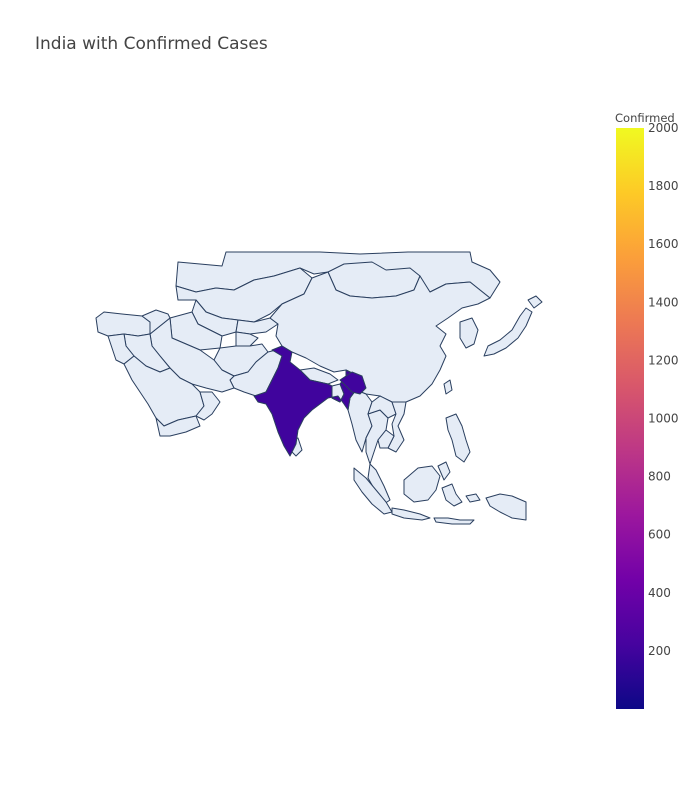 Image resolution: width=700 pixels, height=800 pixels. Describe the element at coordinates (508, 332) in the screenshot. I see `country-japan` at that location.